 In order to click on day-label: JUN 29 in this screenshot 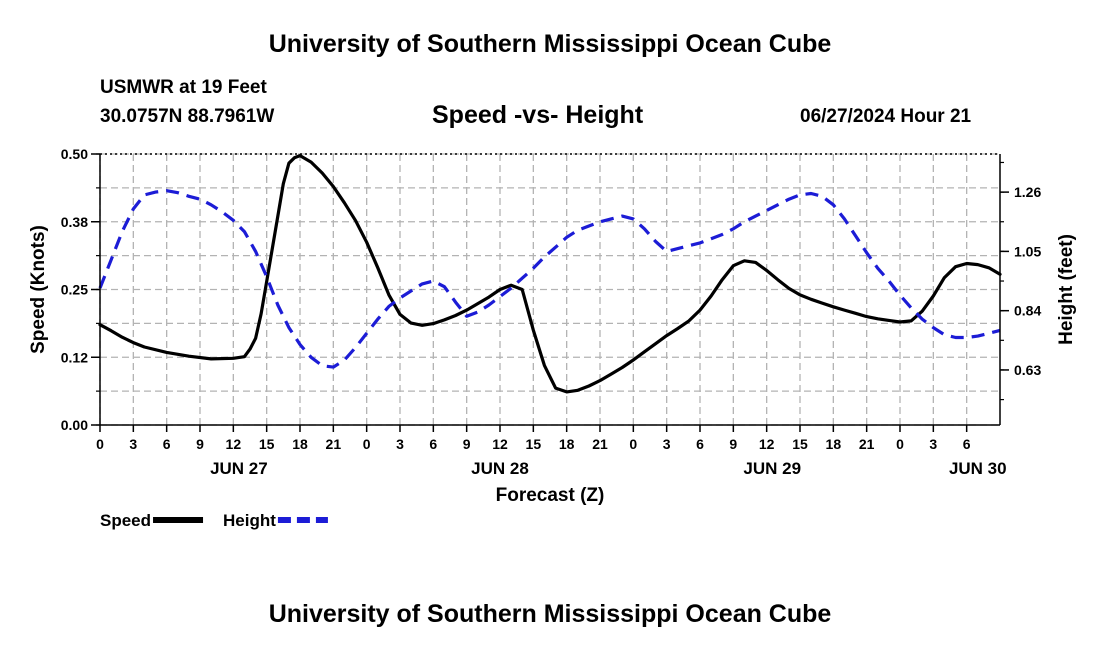, I will do `click(772, 468)`.